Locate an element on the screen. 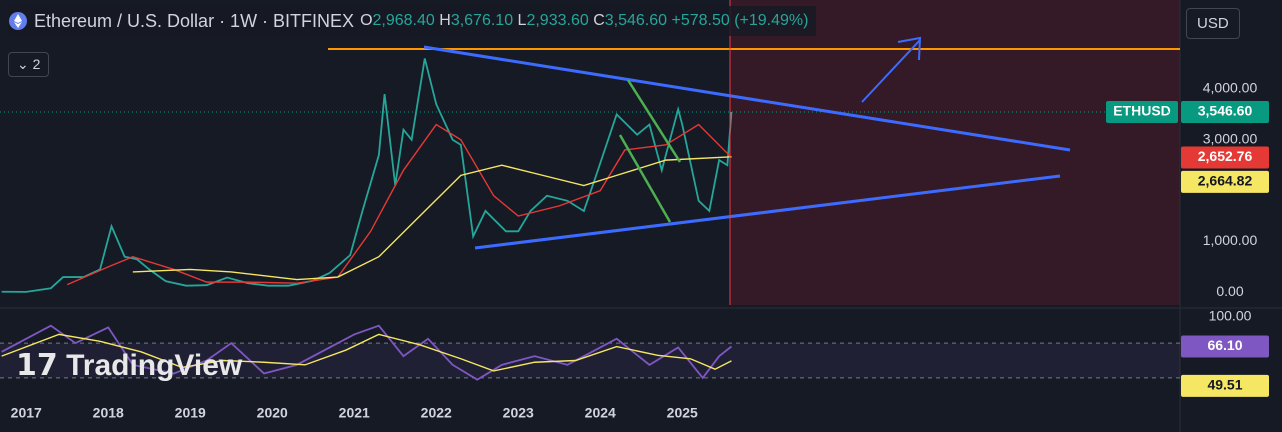 The width and height of the screenshot is (1282, 432). projection-arrow is located at coordinates (891, 71).